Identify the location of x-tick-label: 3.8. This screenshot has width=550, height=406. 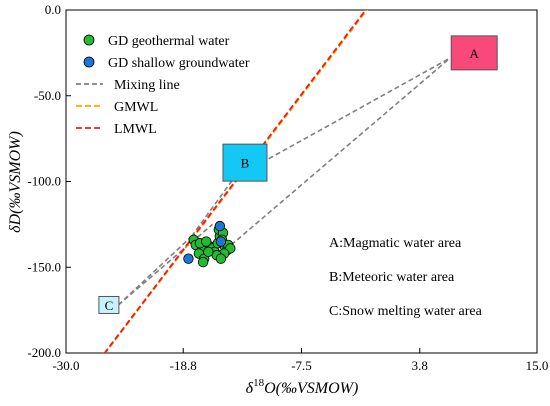
(420, 365).